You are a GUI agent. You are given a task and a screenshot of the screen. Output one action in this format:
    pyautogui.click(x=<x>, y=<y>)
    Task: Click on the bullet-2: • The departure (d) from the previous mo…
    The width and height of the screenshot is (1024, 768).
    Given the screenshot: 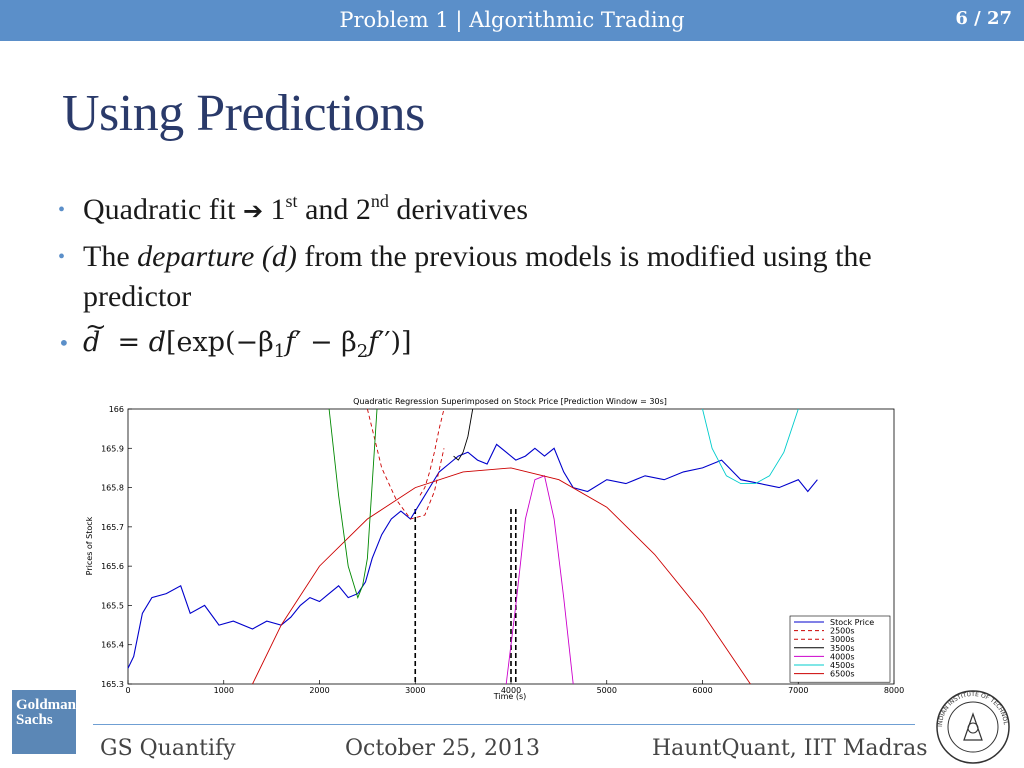 What is the action you would take?
    pyautogui.click(x=508, y=277)
    